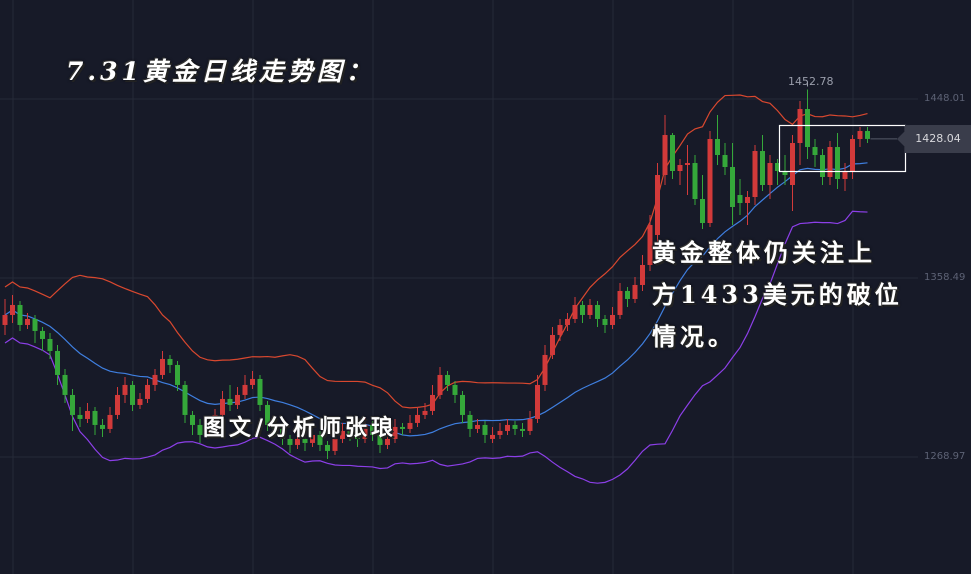  I want to click on note-line: 方1433美元的破位, so click(777, 294).